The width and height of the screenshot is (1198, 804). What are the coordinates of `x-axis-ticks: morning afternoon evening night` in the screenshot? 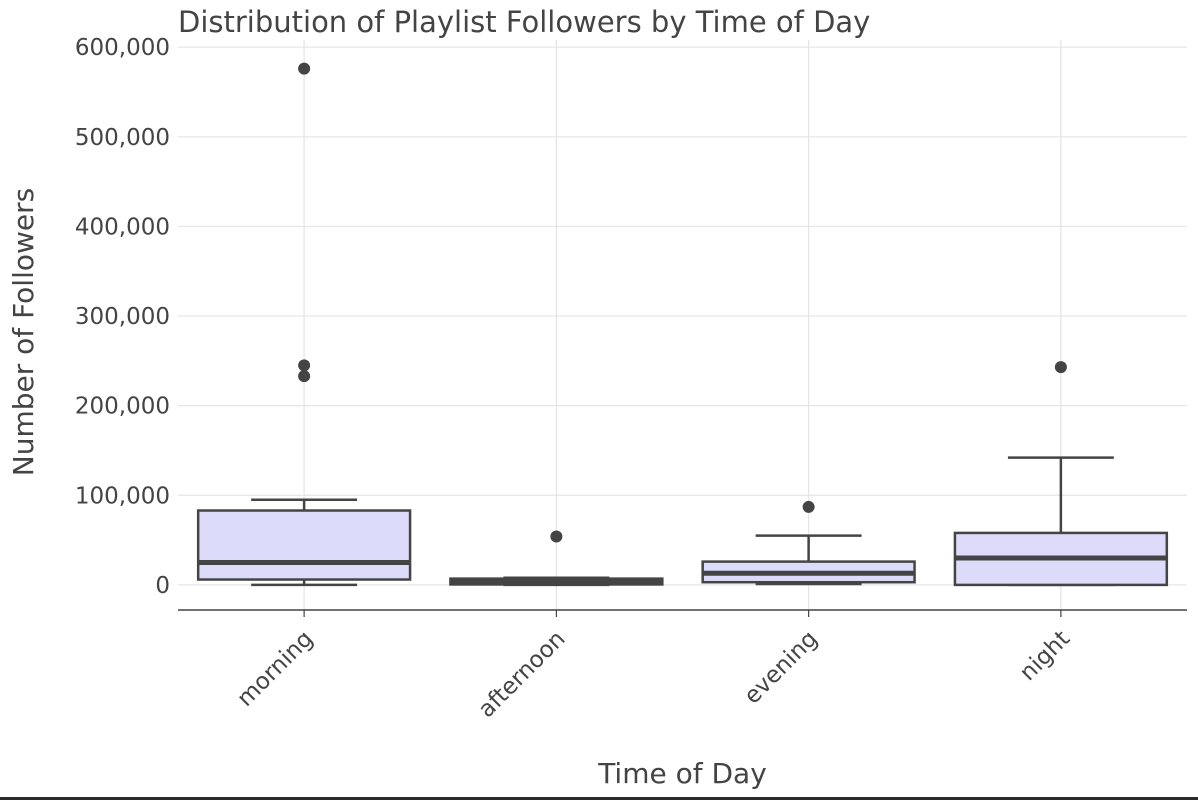 It's located at (653, 666).